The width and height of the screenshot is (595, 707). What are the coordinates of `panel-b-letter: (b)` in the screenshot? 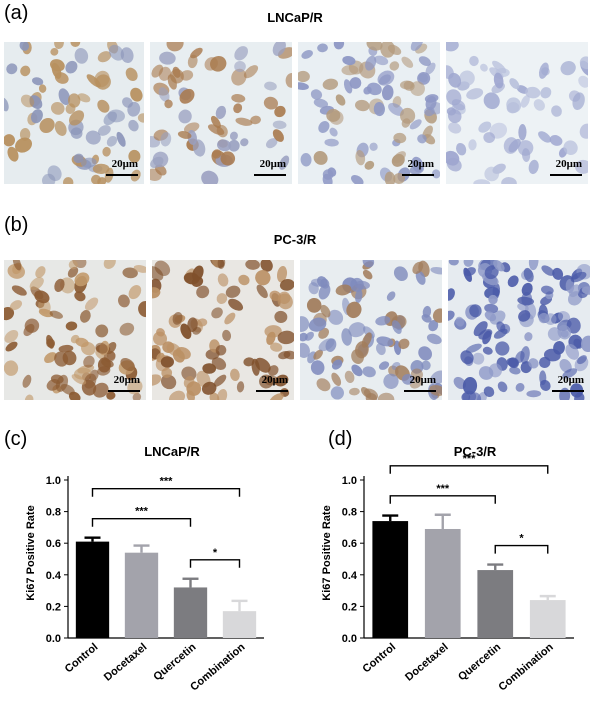 It's located at (16, 225).